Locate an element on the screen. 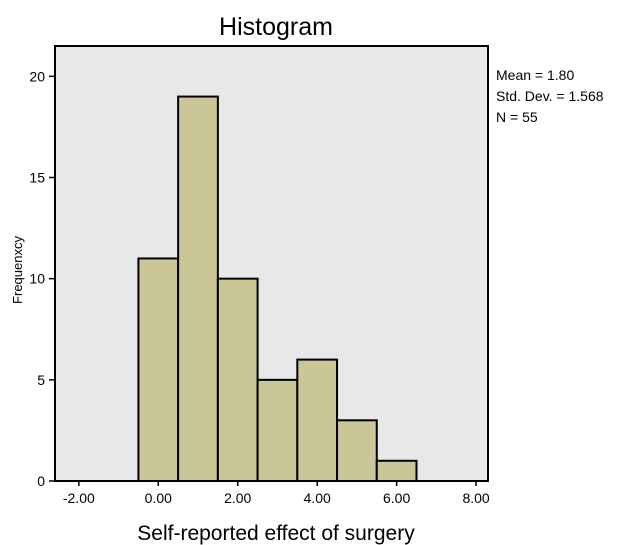 Image resolution: width=621 pixels, height=545 pixels. stats-n: N = 55 is located at coordinates (517, 117).